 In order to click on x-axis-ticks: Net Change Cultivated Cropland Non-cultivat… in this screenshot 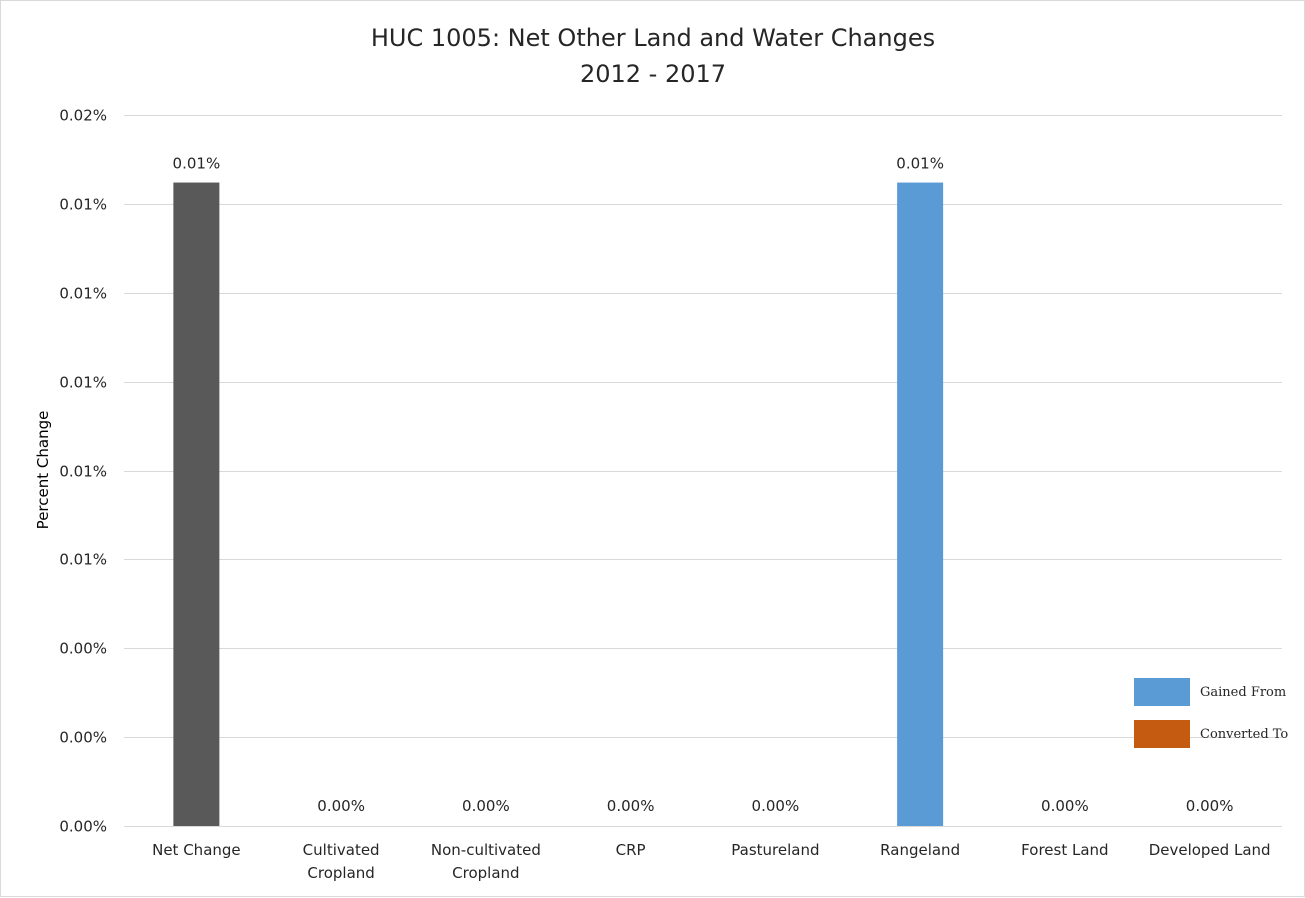, I will do `click(711, 861)`.